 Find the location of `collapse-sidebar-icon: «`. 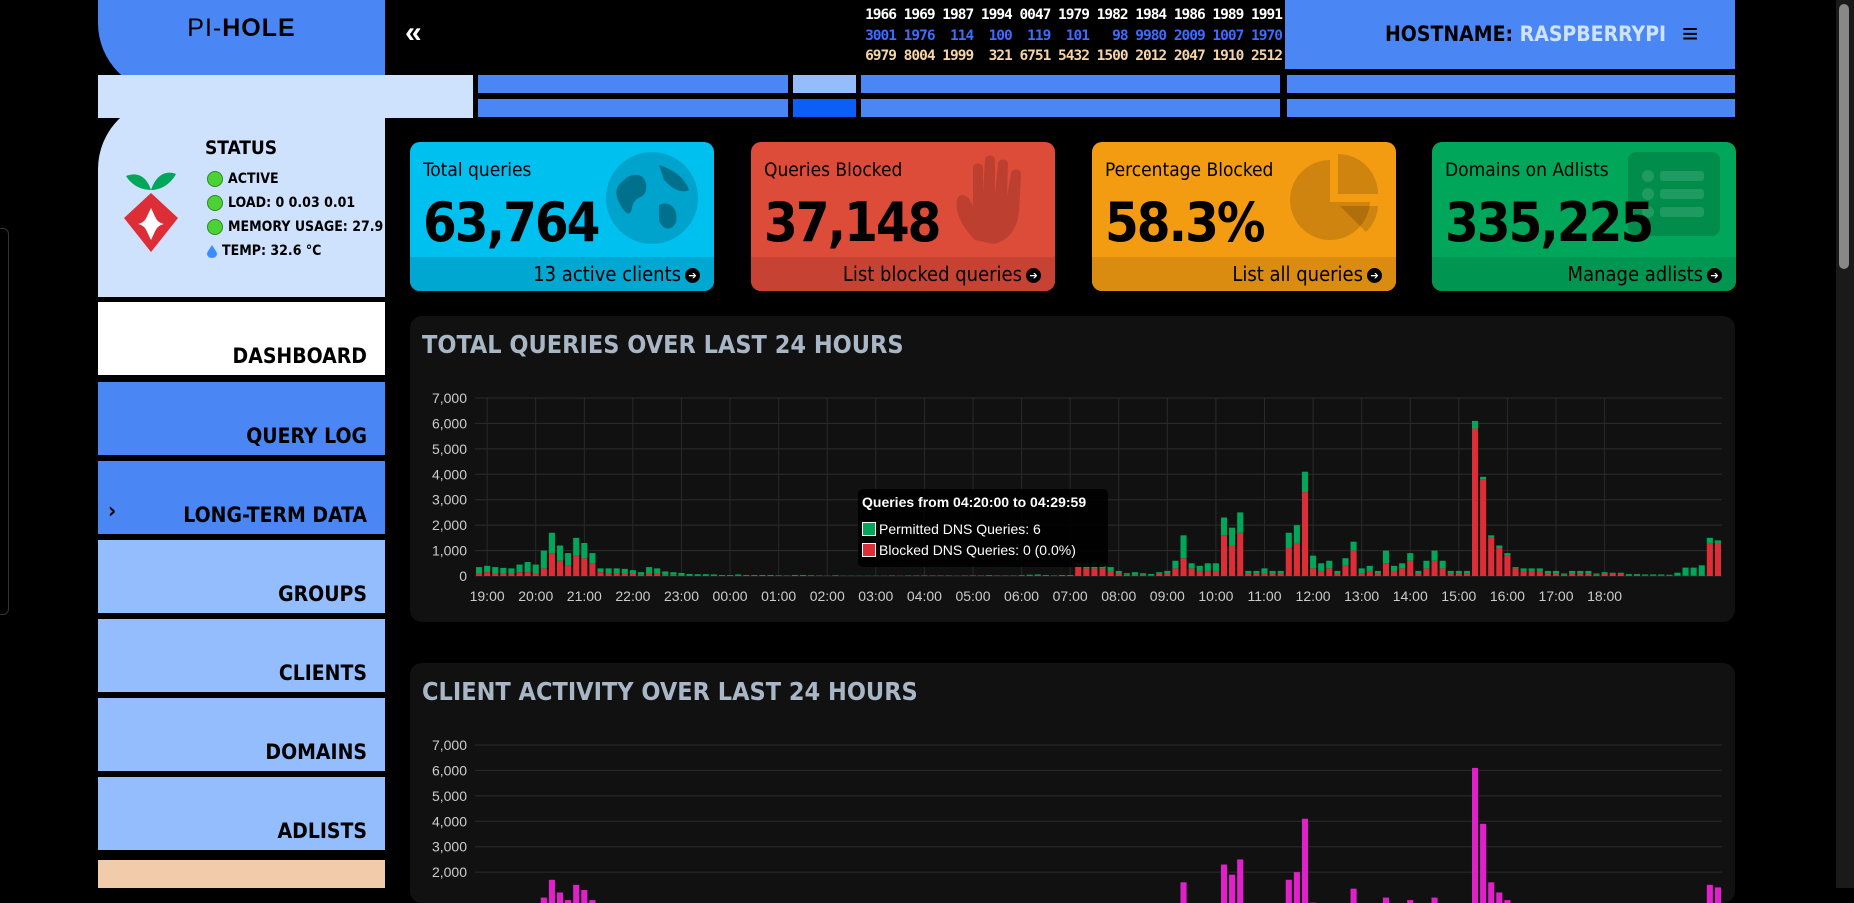

collapse-sidebar-icon: « is located at coordinates (413, 33).